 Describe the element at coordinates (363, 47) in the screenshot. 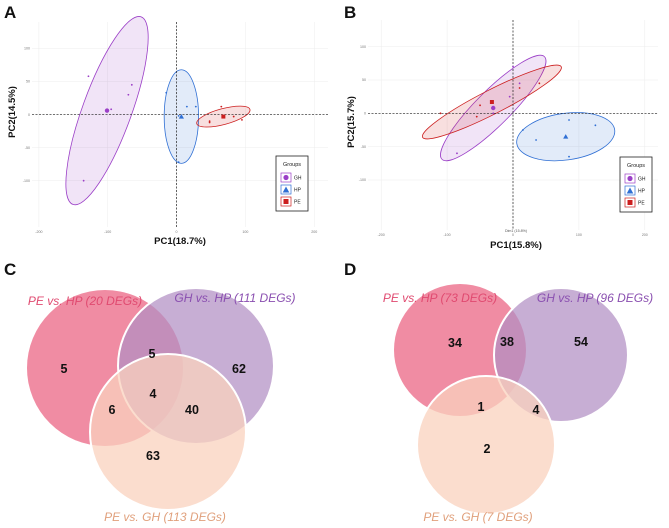

I see `y-tick-label-b: 100` at that location.